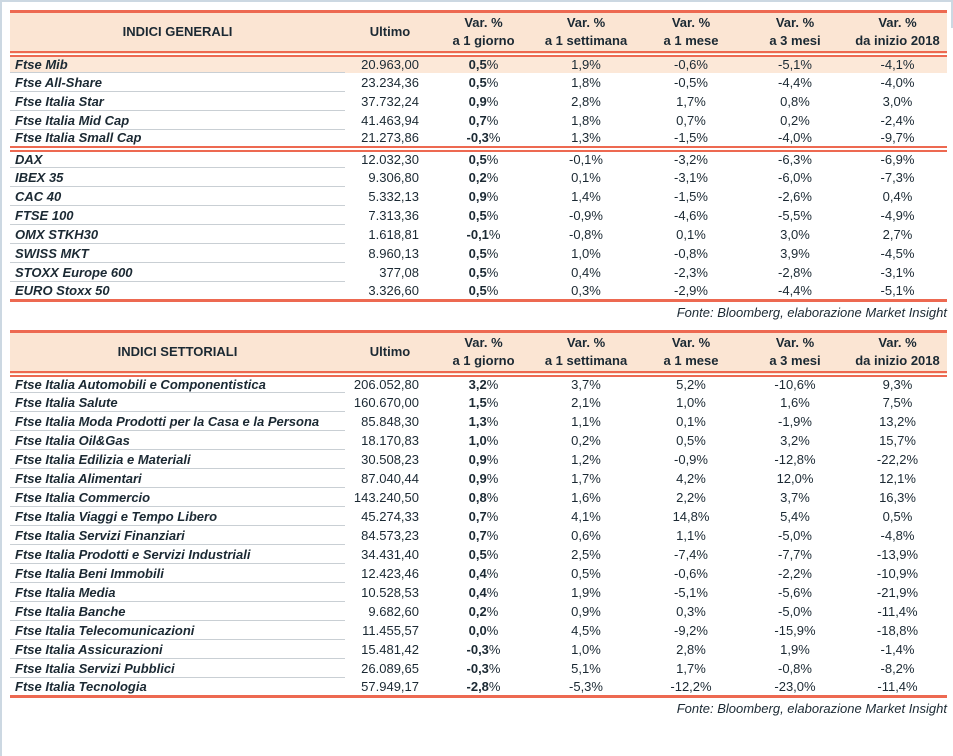  I want to click on var-1-mese-cell: 0,5%, so click(691, 440).